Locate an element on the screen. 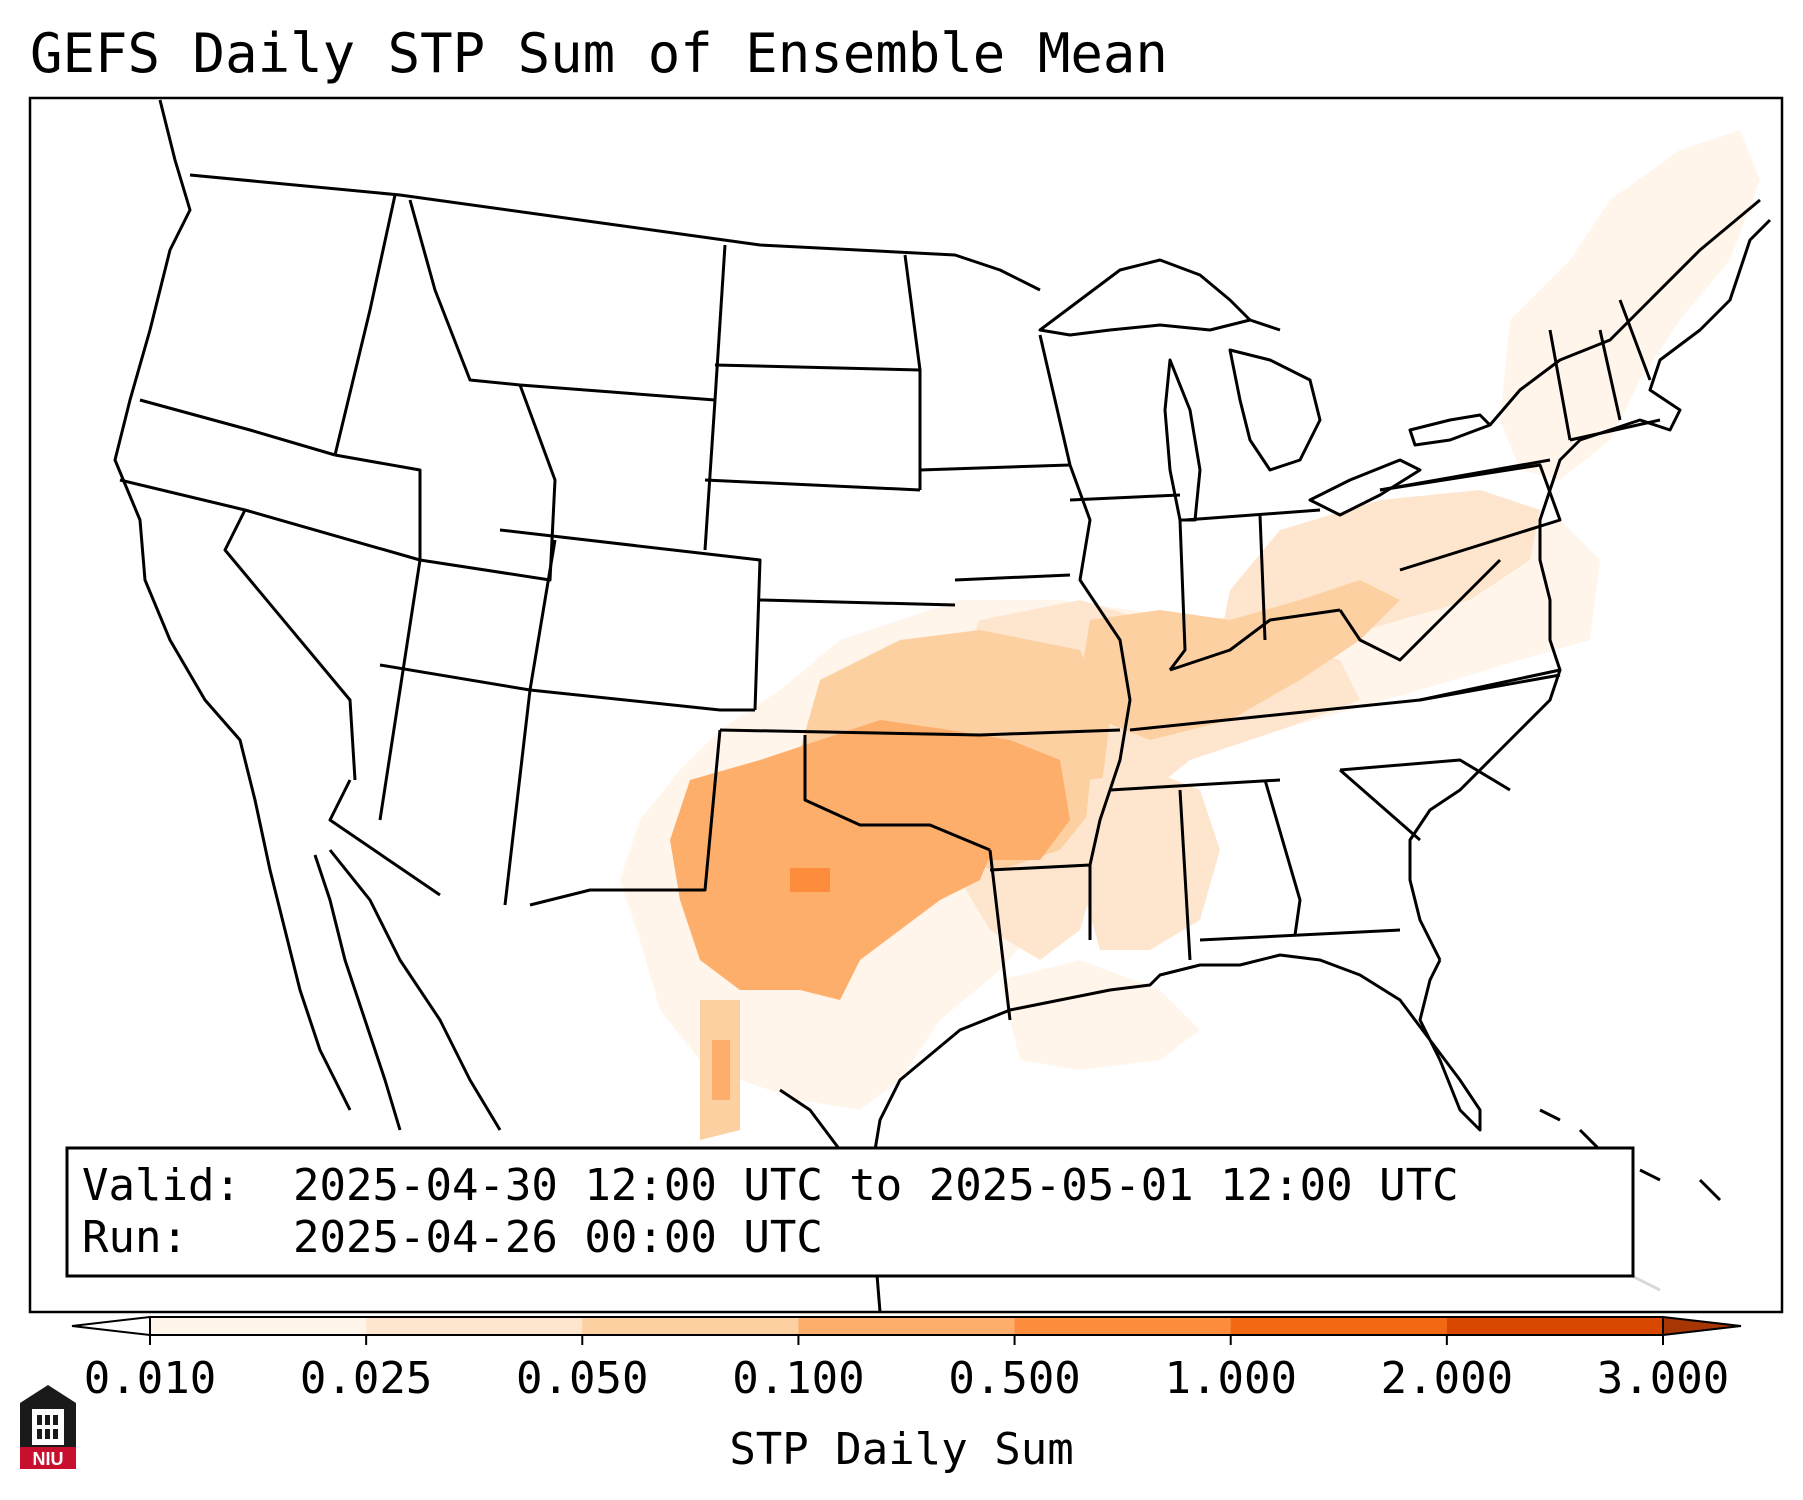 Image resolution: width=1803 pixels, height=1500 pixels. border-ne-ks is located at coordinates (857, 602).